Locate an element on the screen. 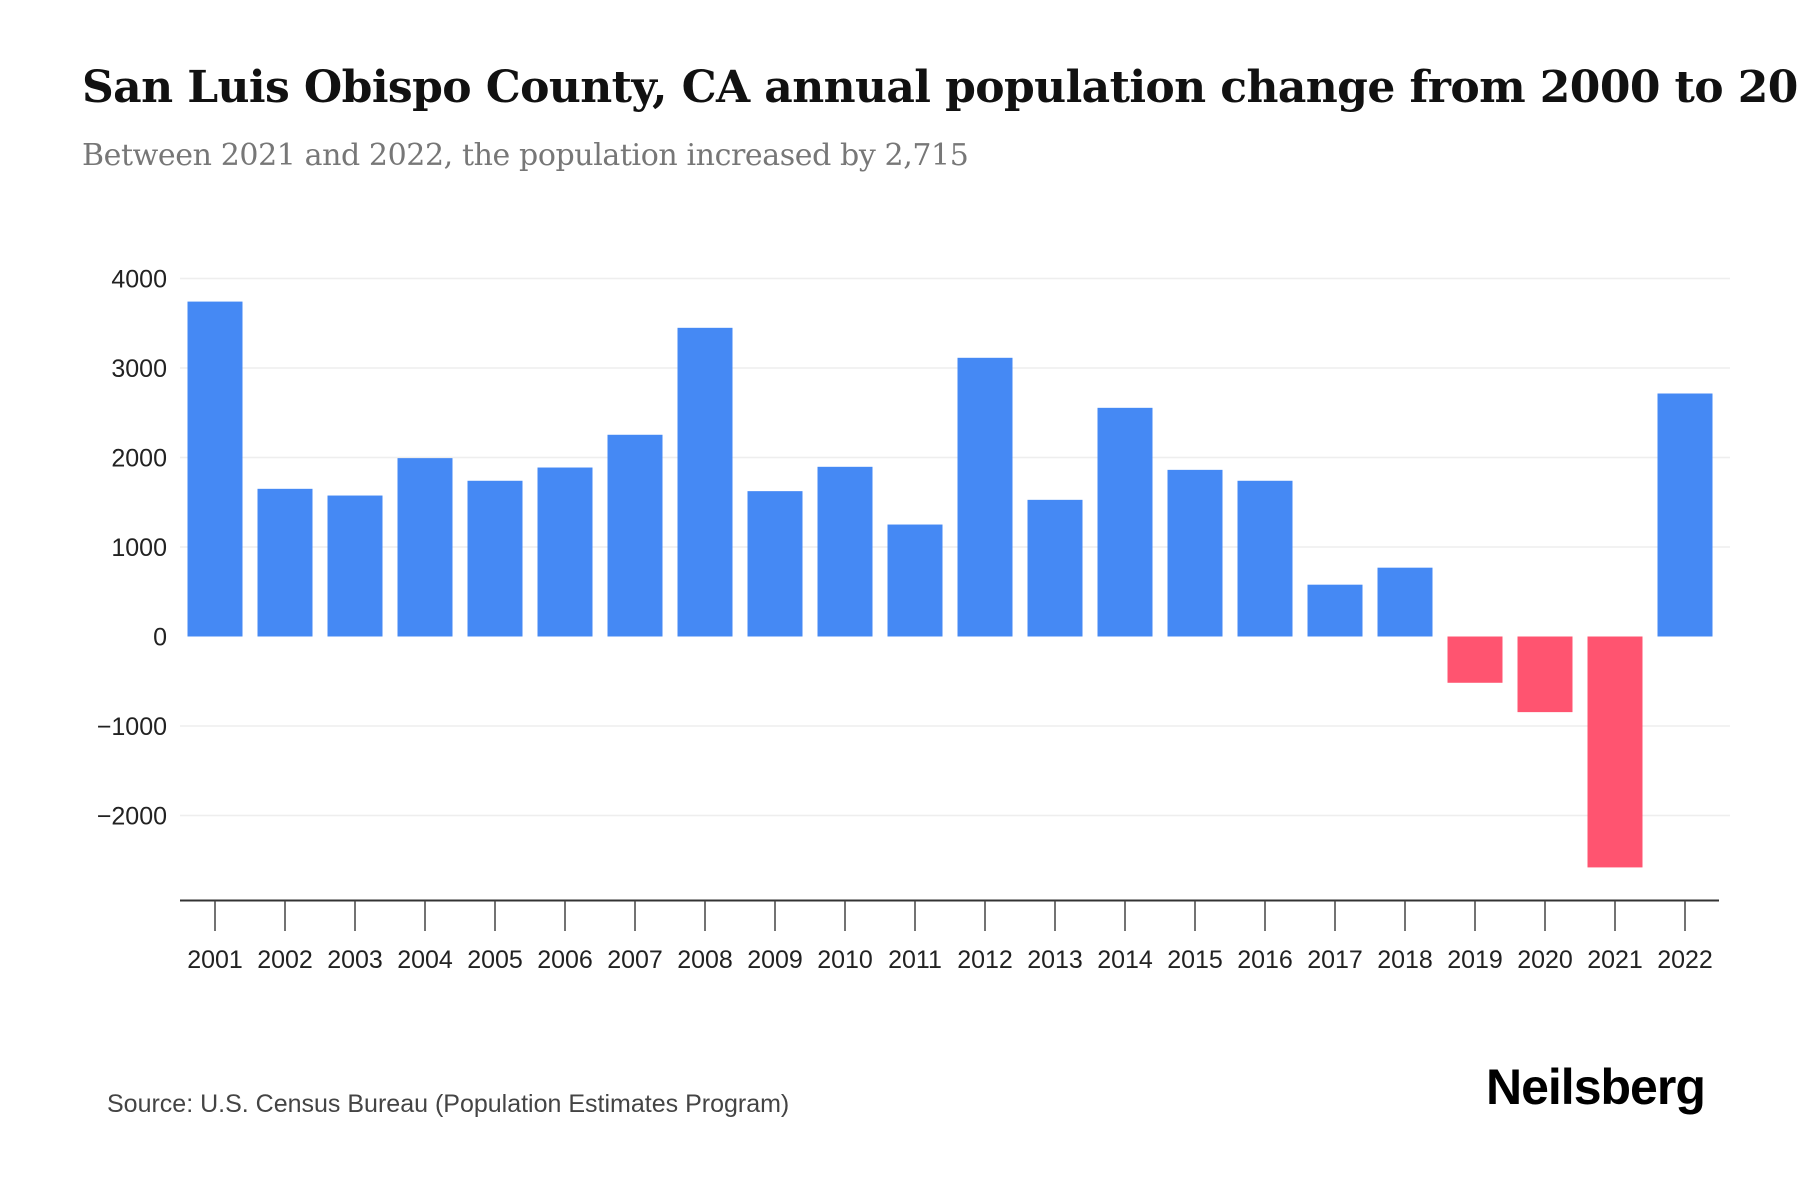  x-tick-label: 2012 is located at coordinates (985, 960).